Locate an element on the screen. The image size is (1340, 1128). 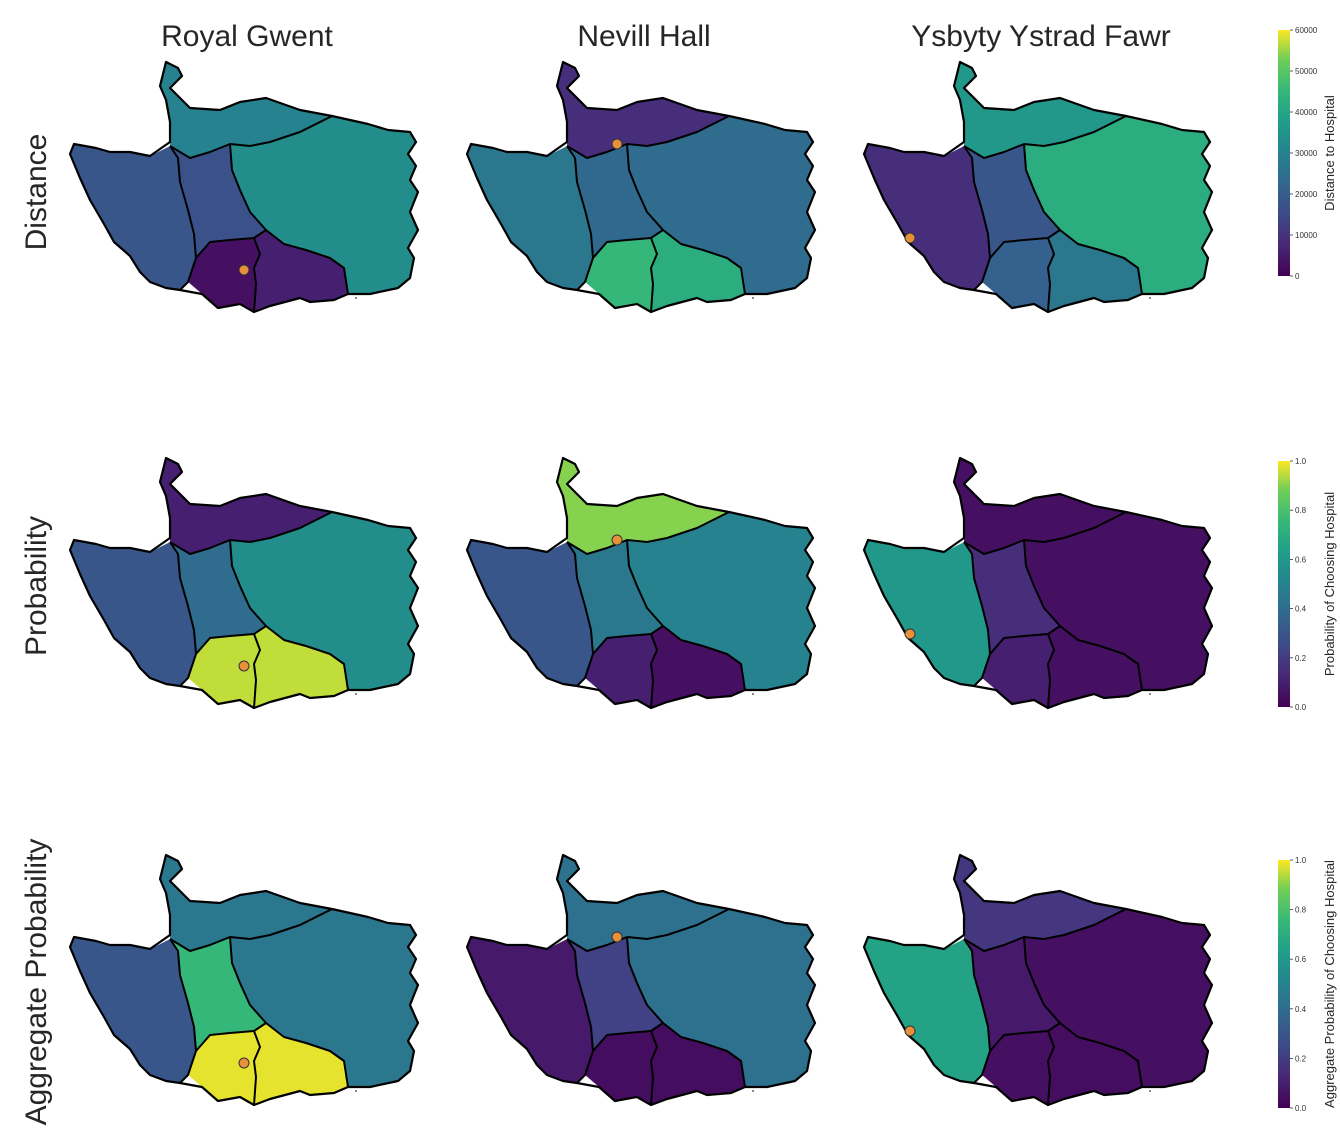
column-title-ysbyty-ystrad-fawr: Ysbyty Ystrad Fawr is located at coordinates (1041, 36).